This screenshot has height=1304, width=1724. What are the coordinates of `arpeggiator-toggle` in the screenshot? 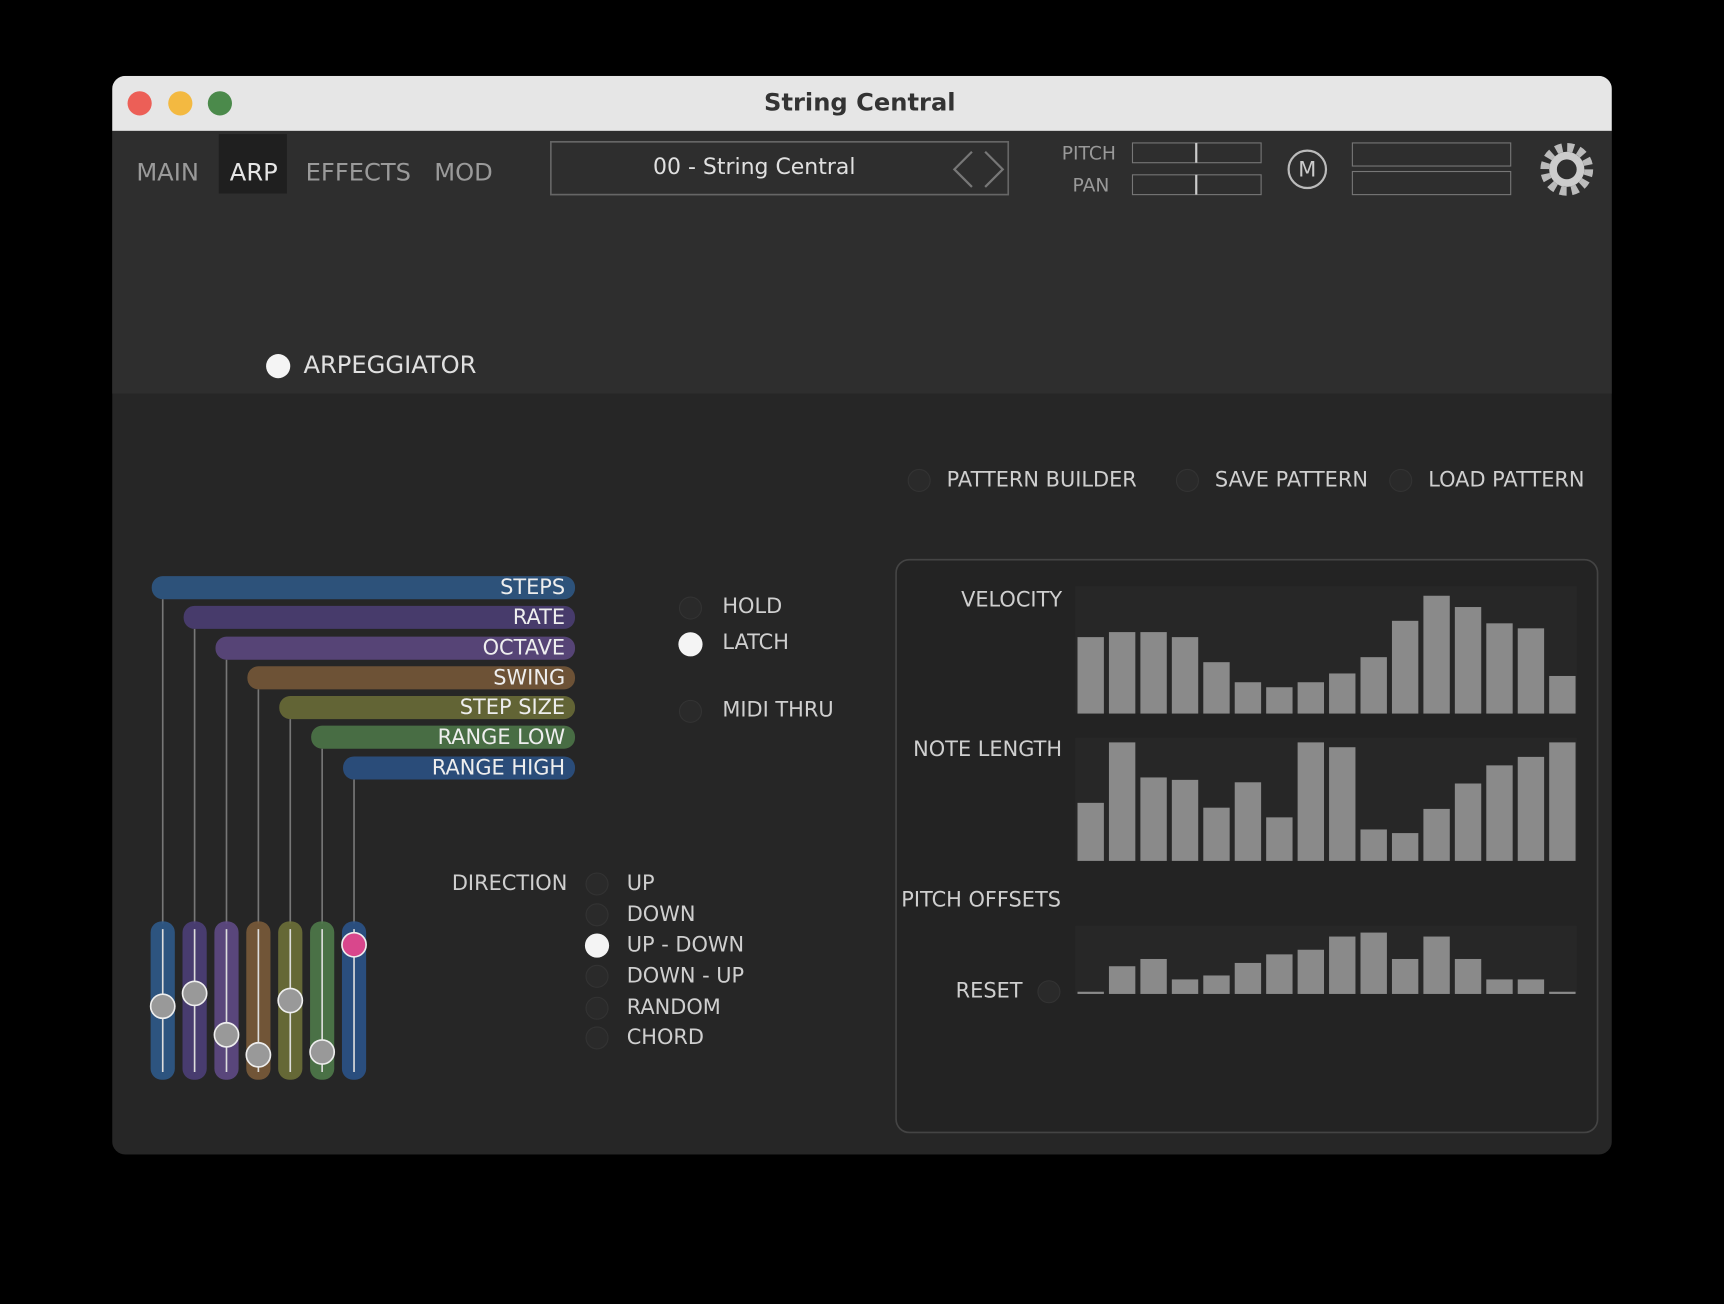 It's located at (278, 366).